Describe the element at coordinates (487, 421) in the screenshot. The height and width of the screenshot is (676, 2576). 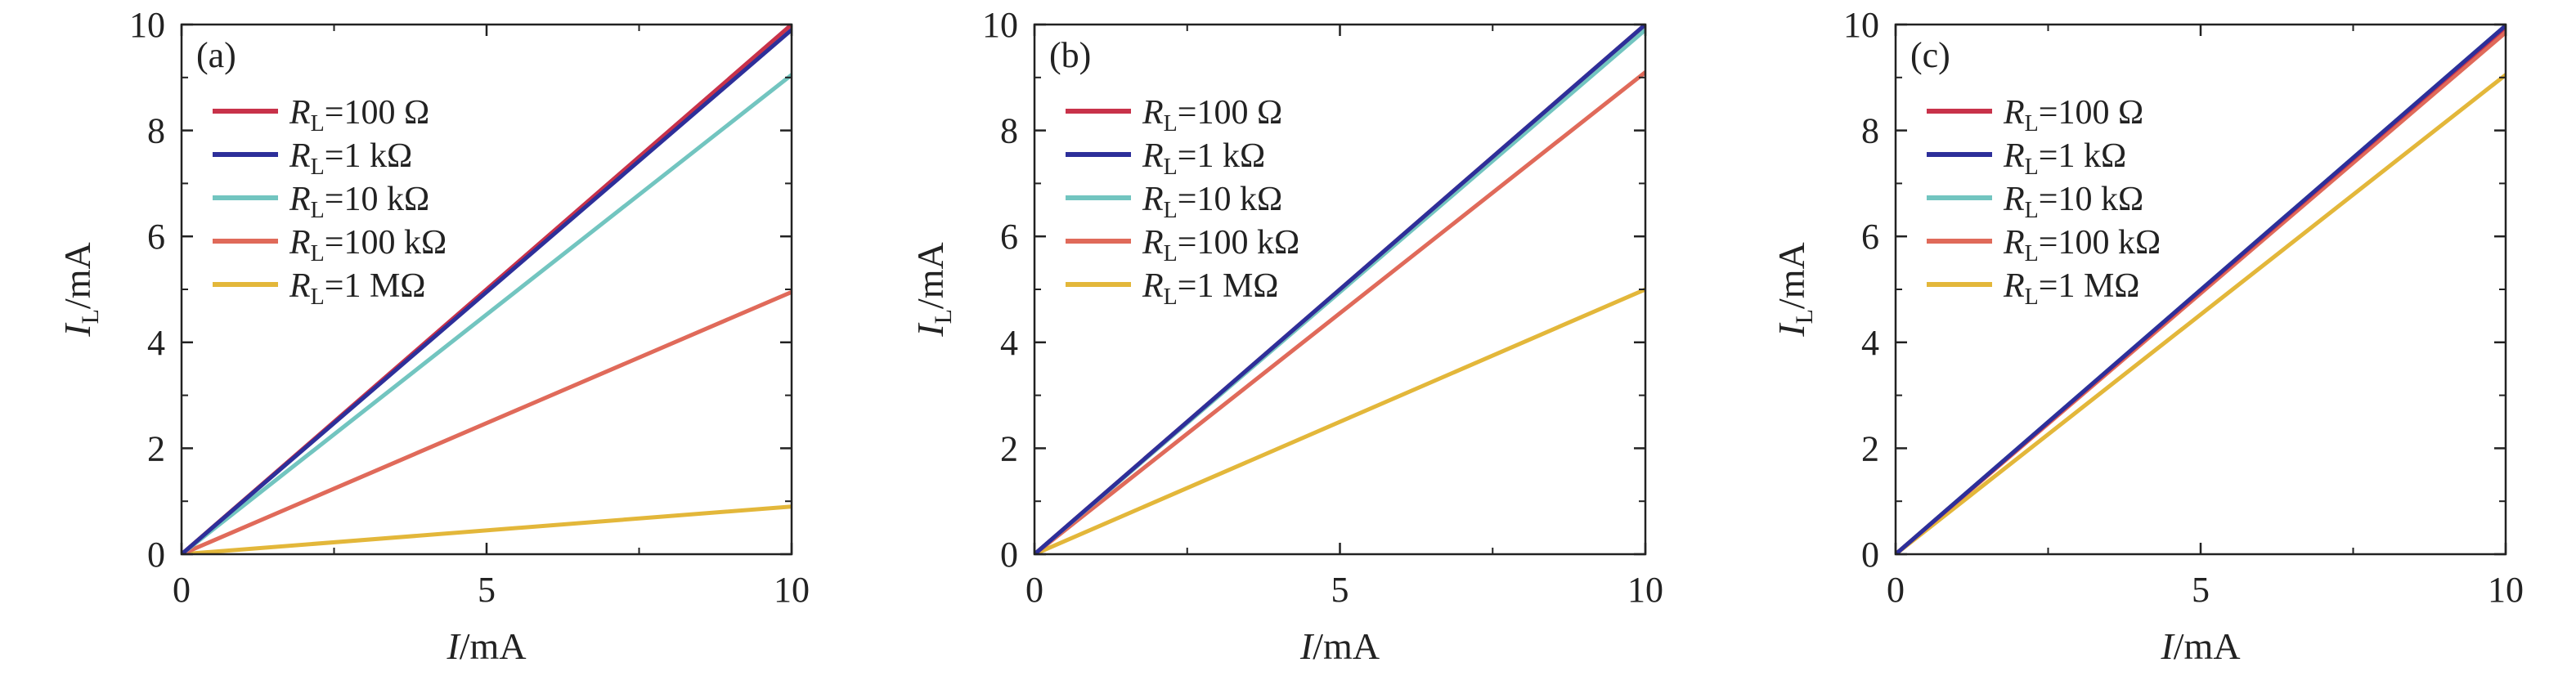
I see `series-line-r100k` at that location.